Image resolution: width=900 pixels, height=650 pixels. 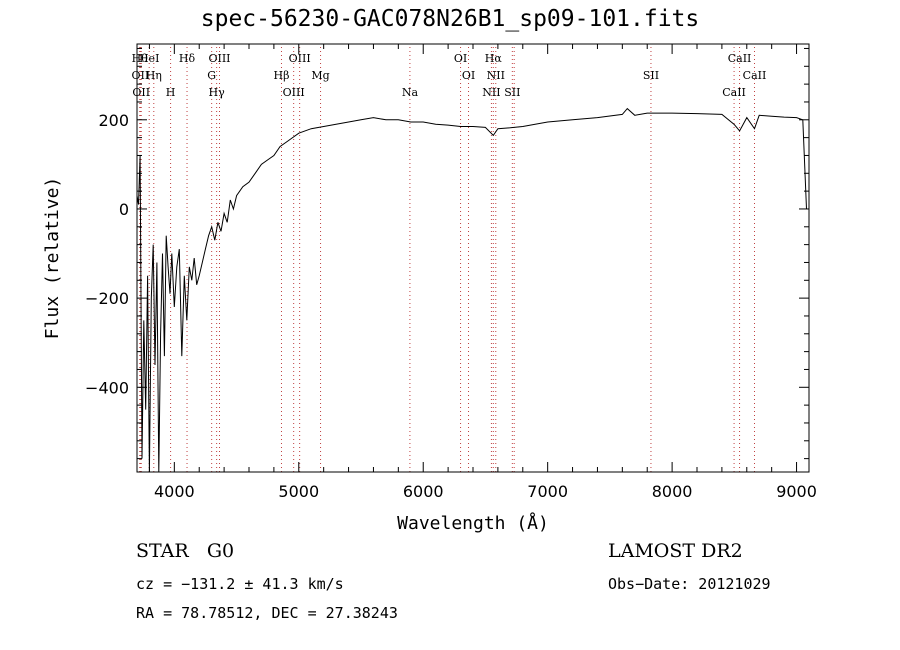 I want to click on line-label: HeI, so click(x=149, y=58).